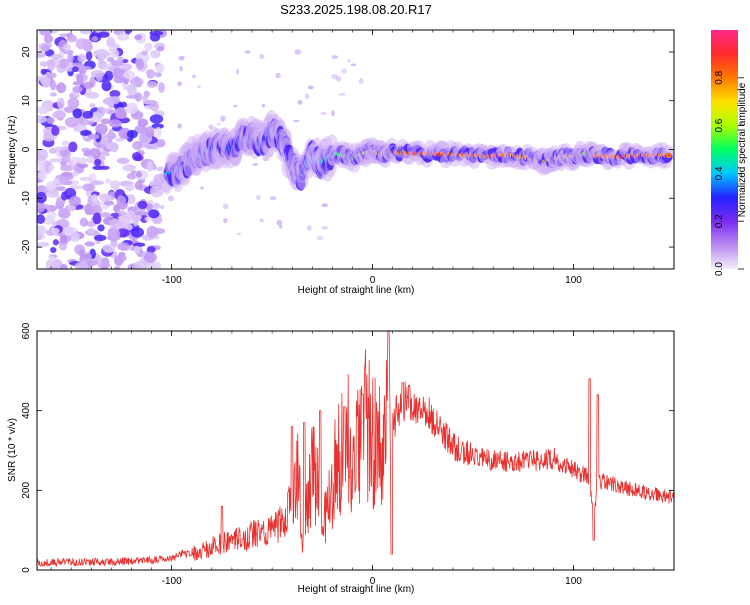 The width and height of the screenshot is (750, 605). Describe the element at coordinates (356, 9) in the screenshot. I see `figure-title: S233.2025.198.08.20.R17` at that location.